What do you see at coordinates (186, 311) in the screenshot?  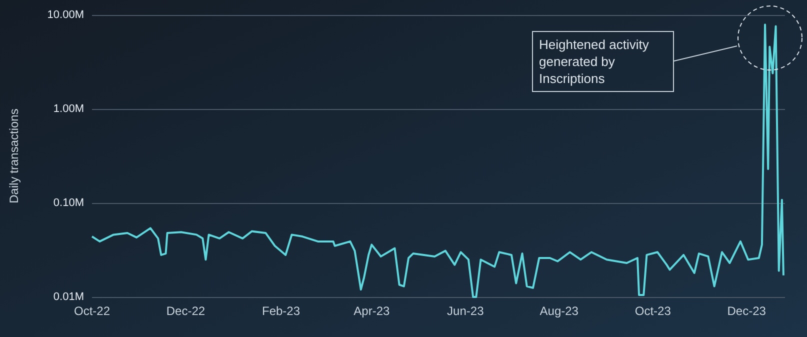 I see `x-tick-label: Dec-22` at bounding box center [186, 311].